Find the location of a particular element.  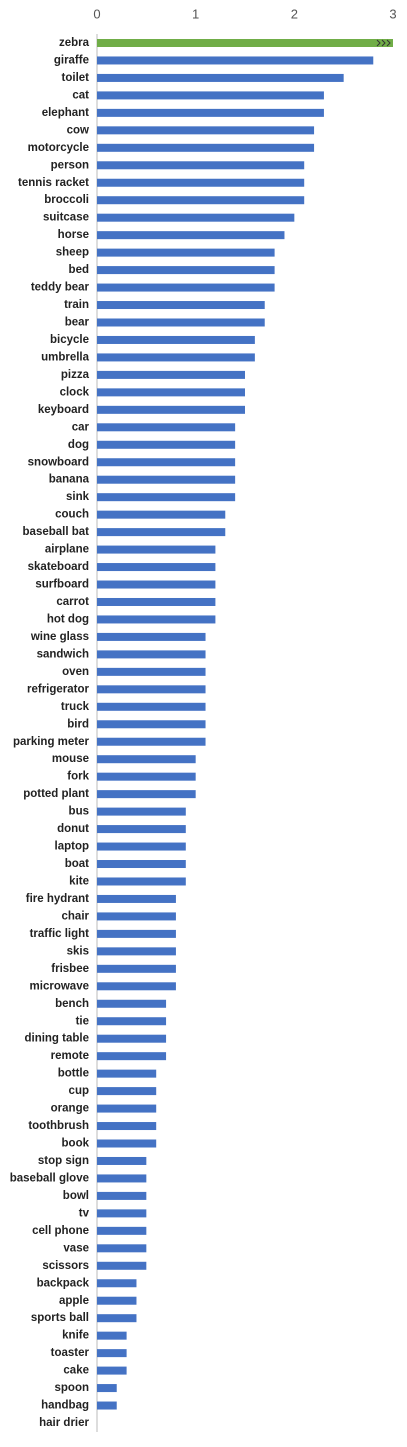

y-tick-label: skis is located at coordinates (78, 951).